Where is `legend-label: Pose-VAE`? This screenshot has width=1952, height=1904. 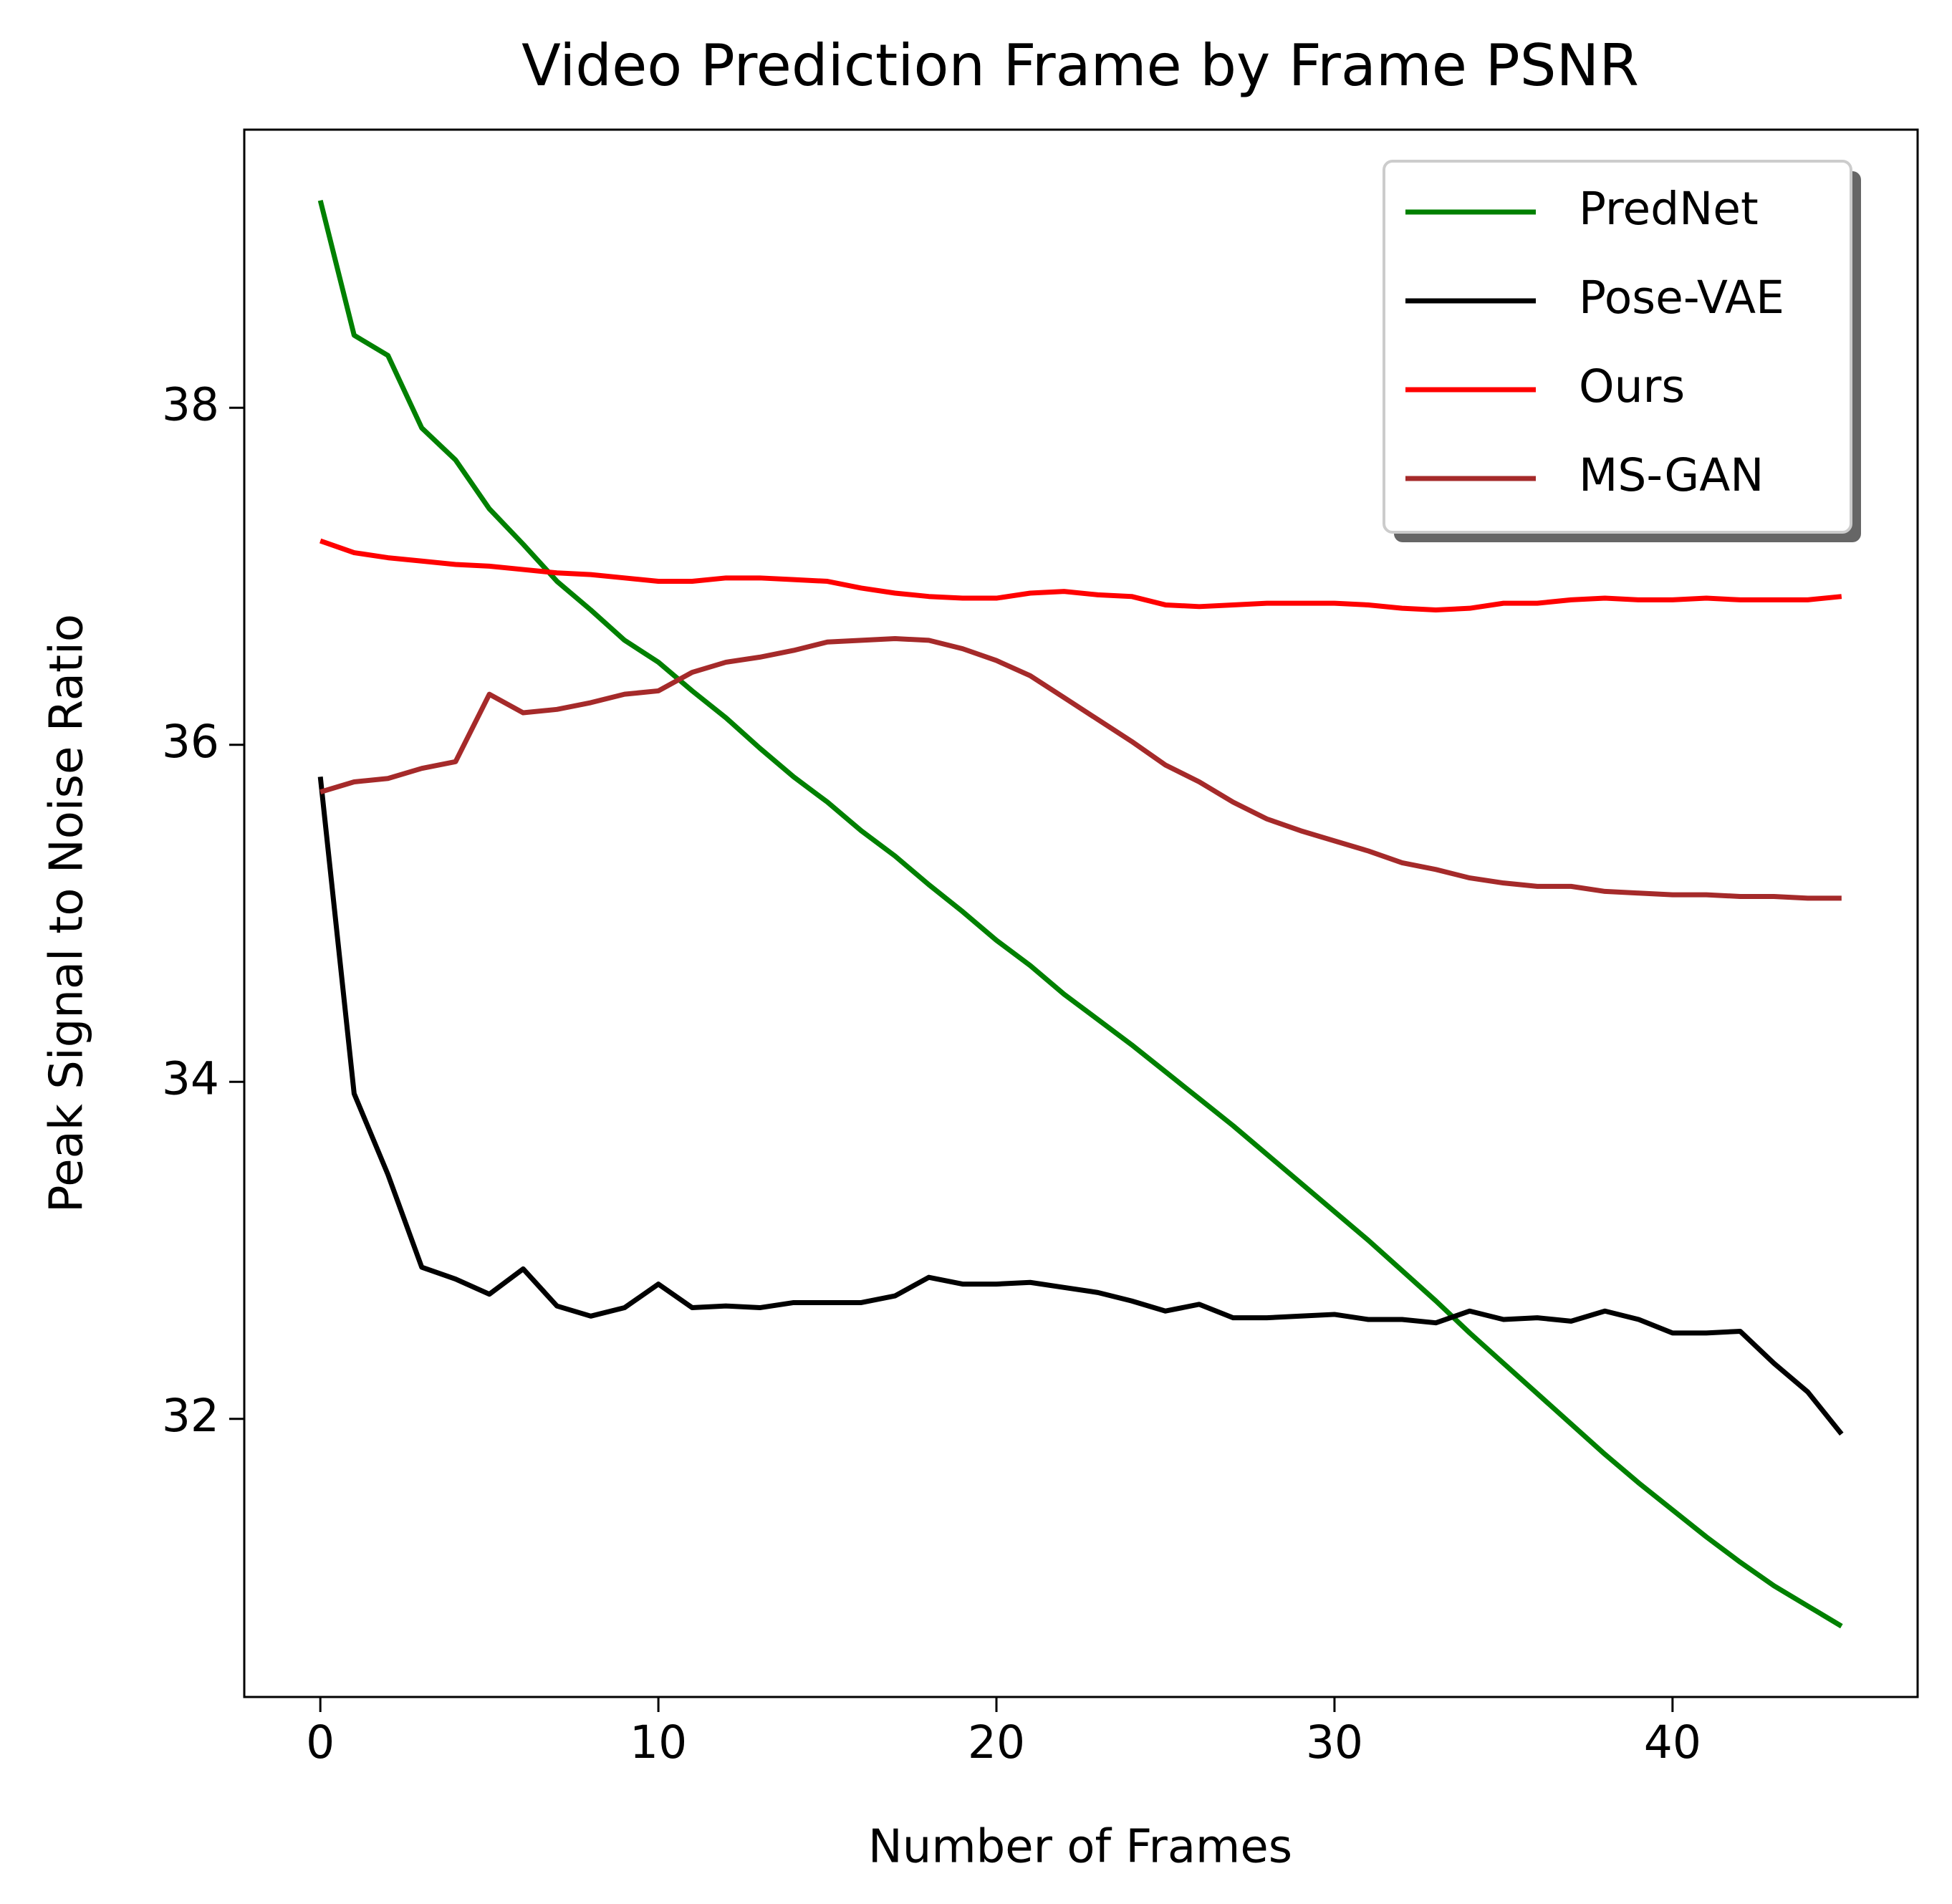
legend-label: Pose-VAE is located at coordinates (1681, 297).